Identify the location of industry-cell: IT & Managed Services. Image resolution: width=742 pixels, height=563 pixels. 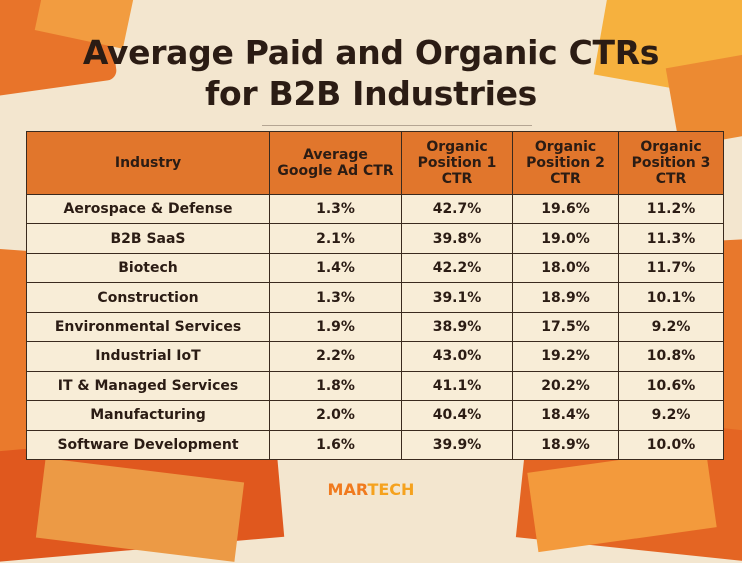
(148, 386).